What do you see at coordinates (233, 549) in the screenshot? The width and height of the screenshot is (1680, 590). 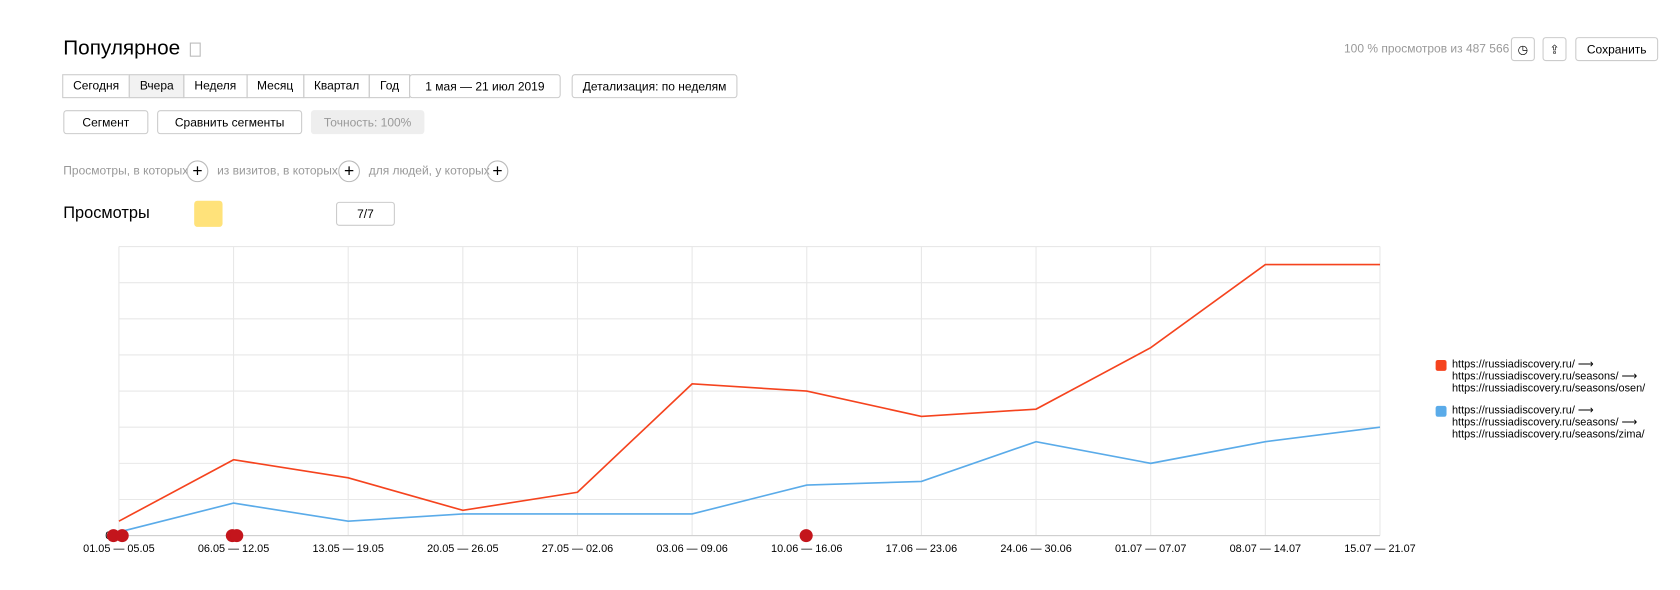 I see `x-tick-label: 06.05 — 12.05` at bounding box center [233, 549].